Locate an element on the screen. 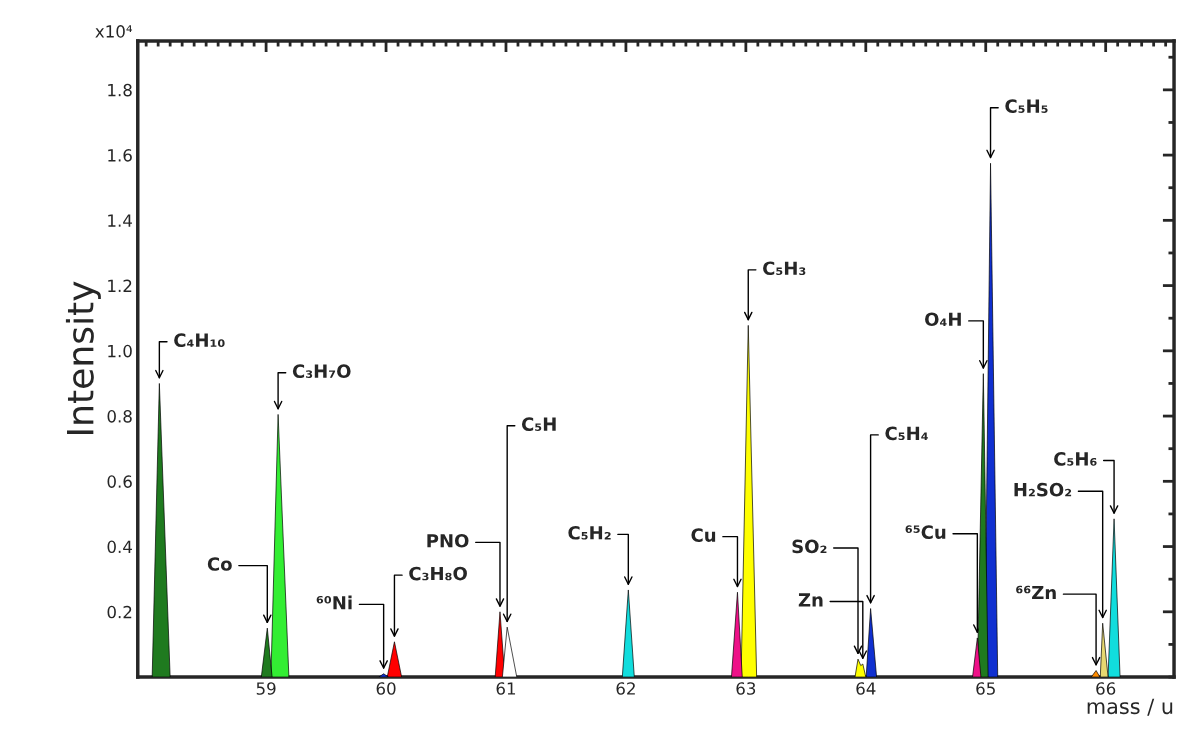 This screenshot has height=744, width=1198. y-tick-label: 1.0 is located at coordinates (120, 351).